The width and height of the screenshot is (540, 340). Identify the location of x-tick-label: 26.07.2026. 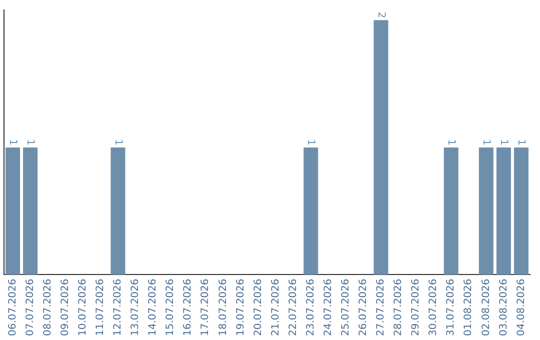
(364, 307).